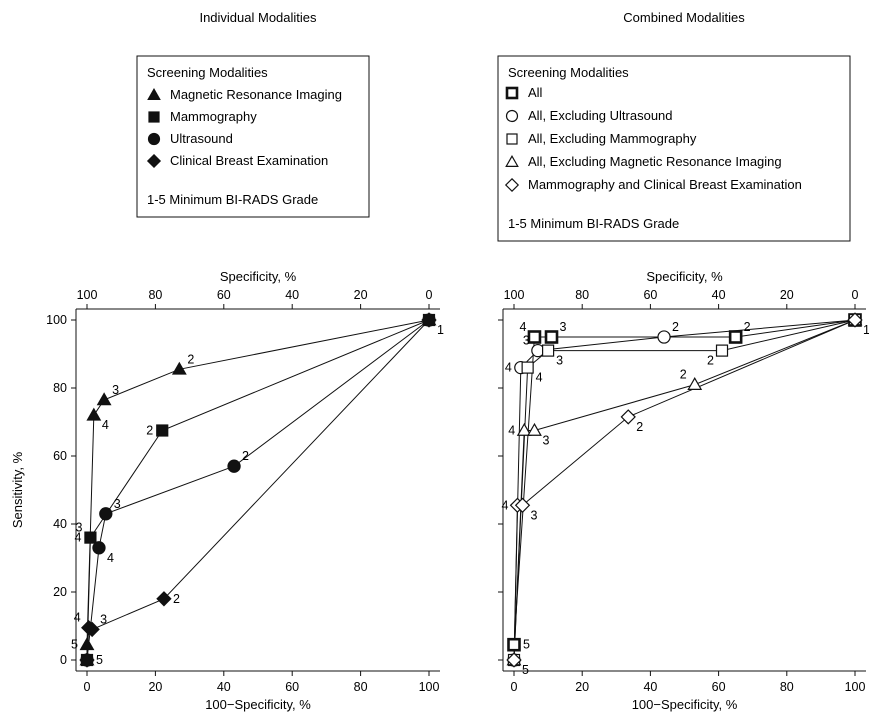 This screenshot has width=869, height=726. What do you see at coordinates (258, 17) in the screenshot?
I see `panel-title: Individual Modalities` at bounding box center [258, 17].